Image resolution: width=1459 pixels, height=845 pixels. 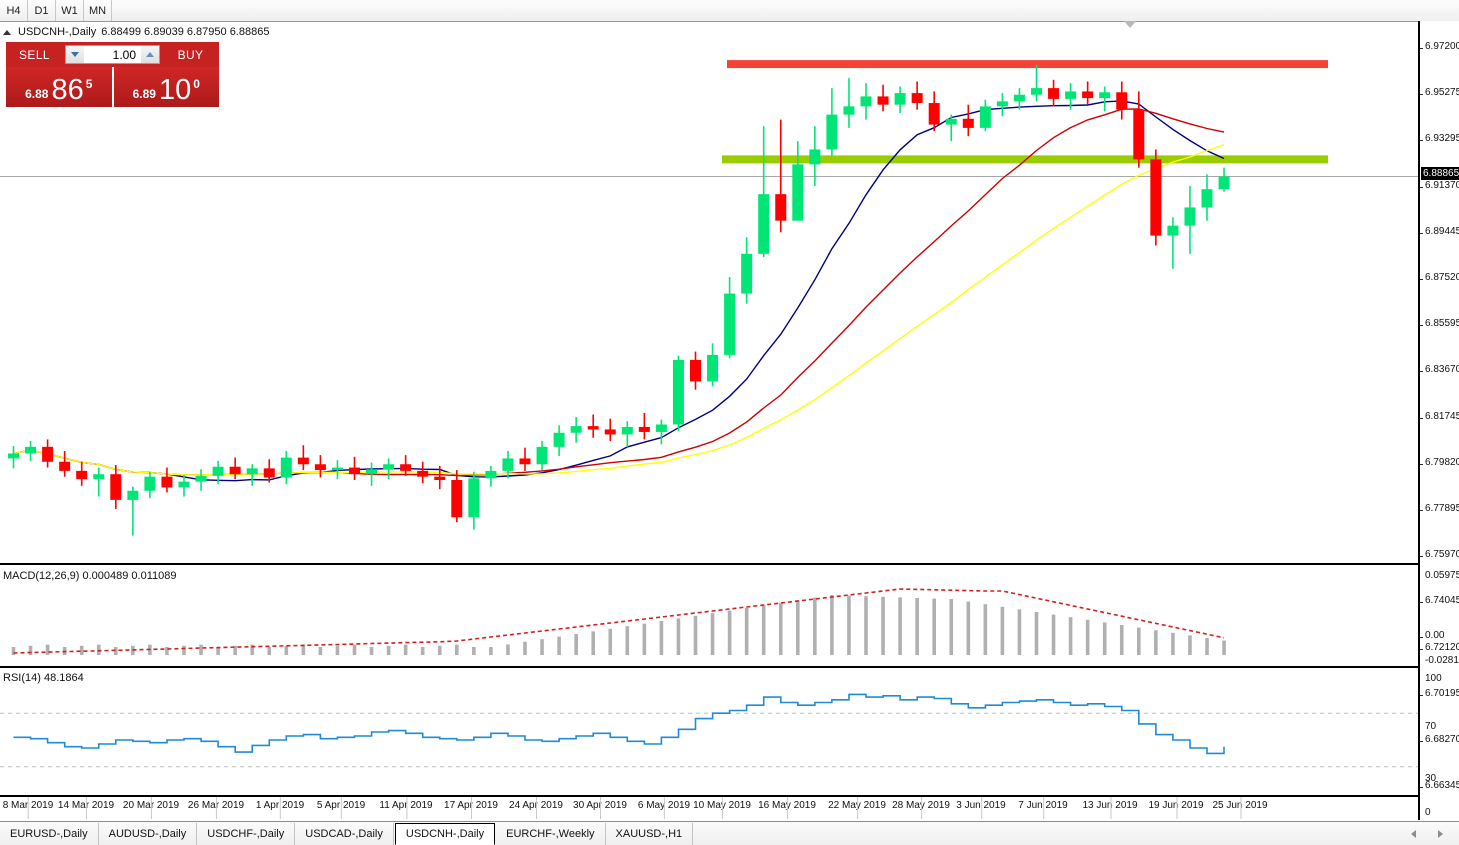 I want to click on bid-price-quote: 6.88 86 5, so click(x=59, y=87).